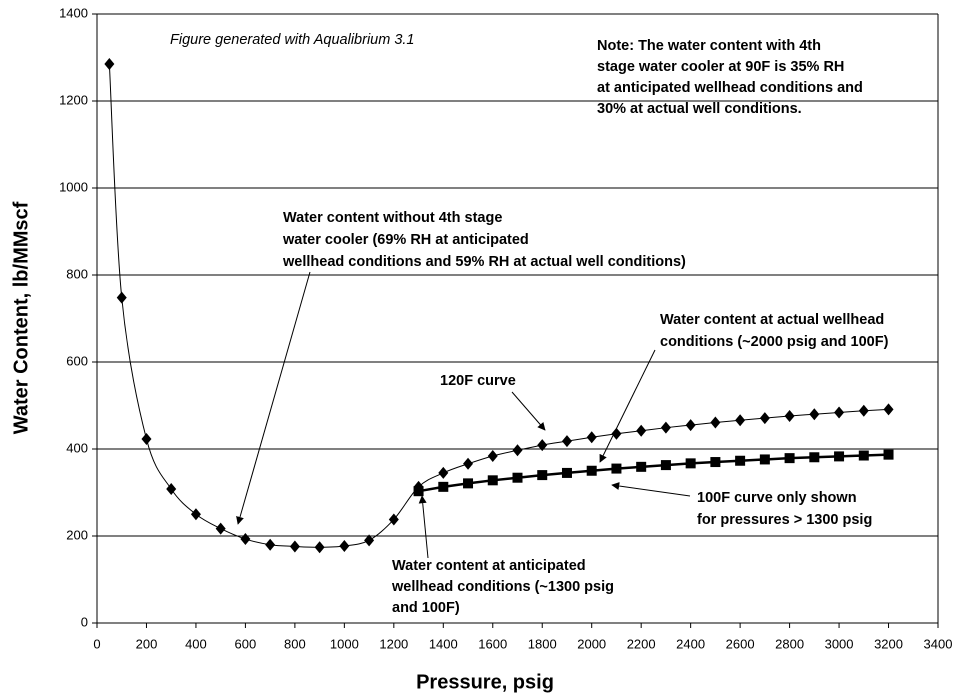 The image size is (966, 696). I want to click on annotation: wellhead conditions (~1300 psig, so click(502, 587).